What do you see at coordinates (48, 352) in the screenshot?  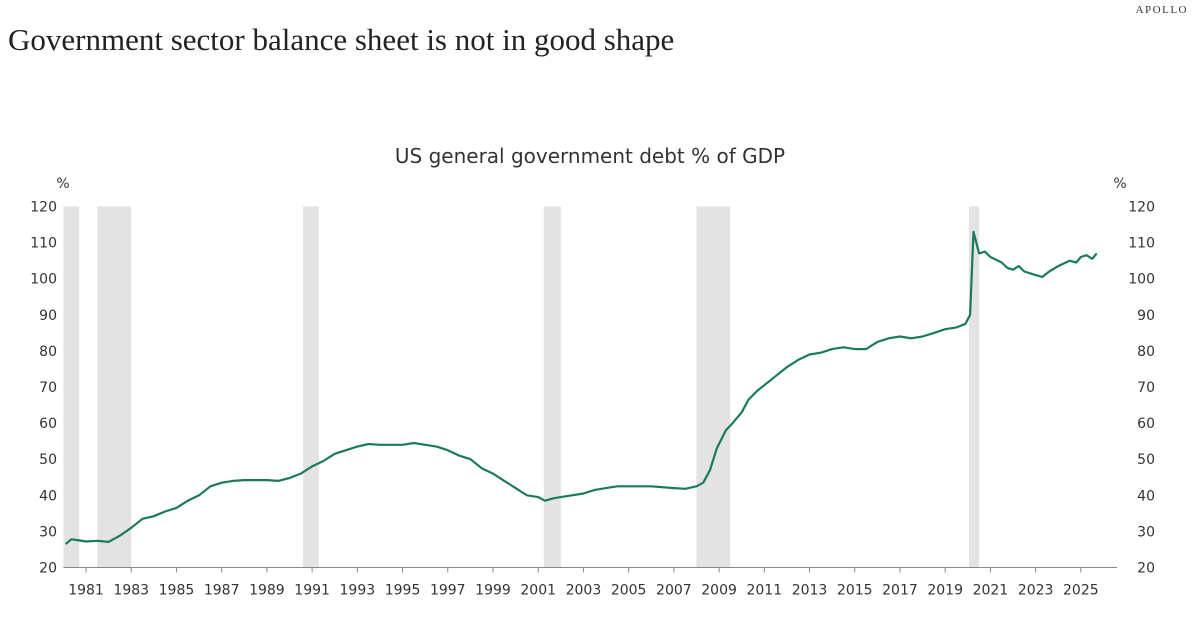 I see `y-tick-label-left: 80` at bounding box center [48, 352].